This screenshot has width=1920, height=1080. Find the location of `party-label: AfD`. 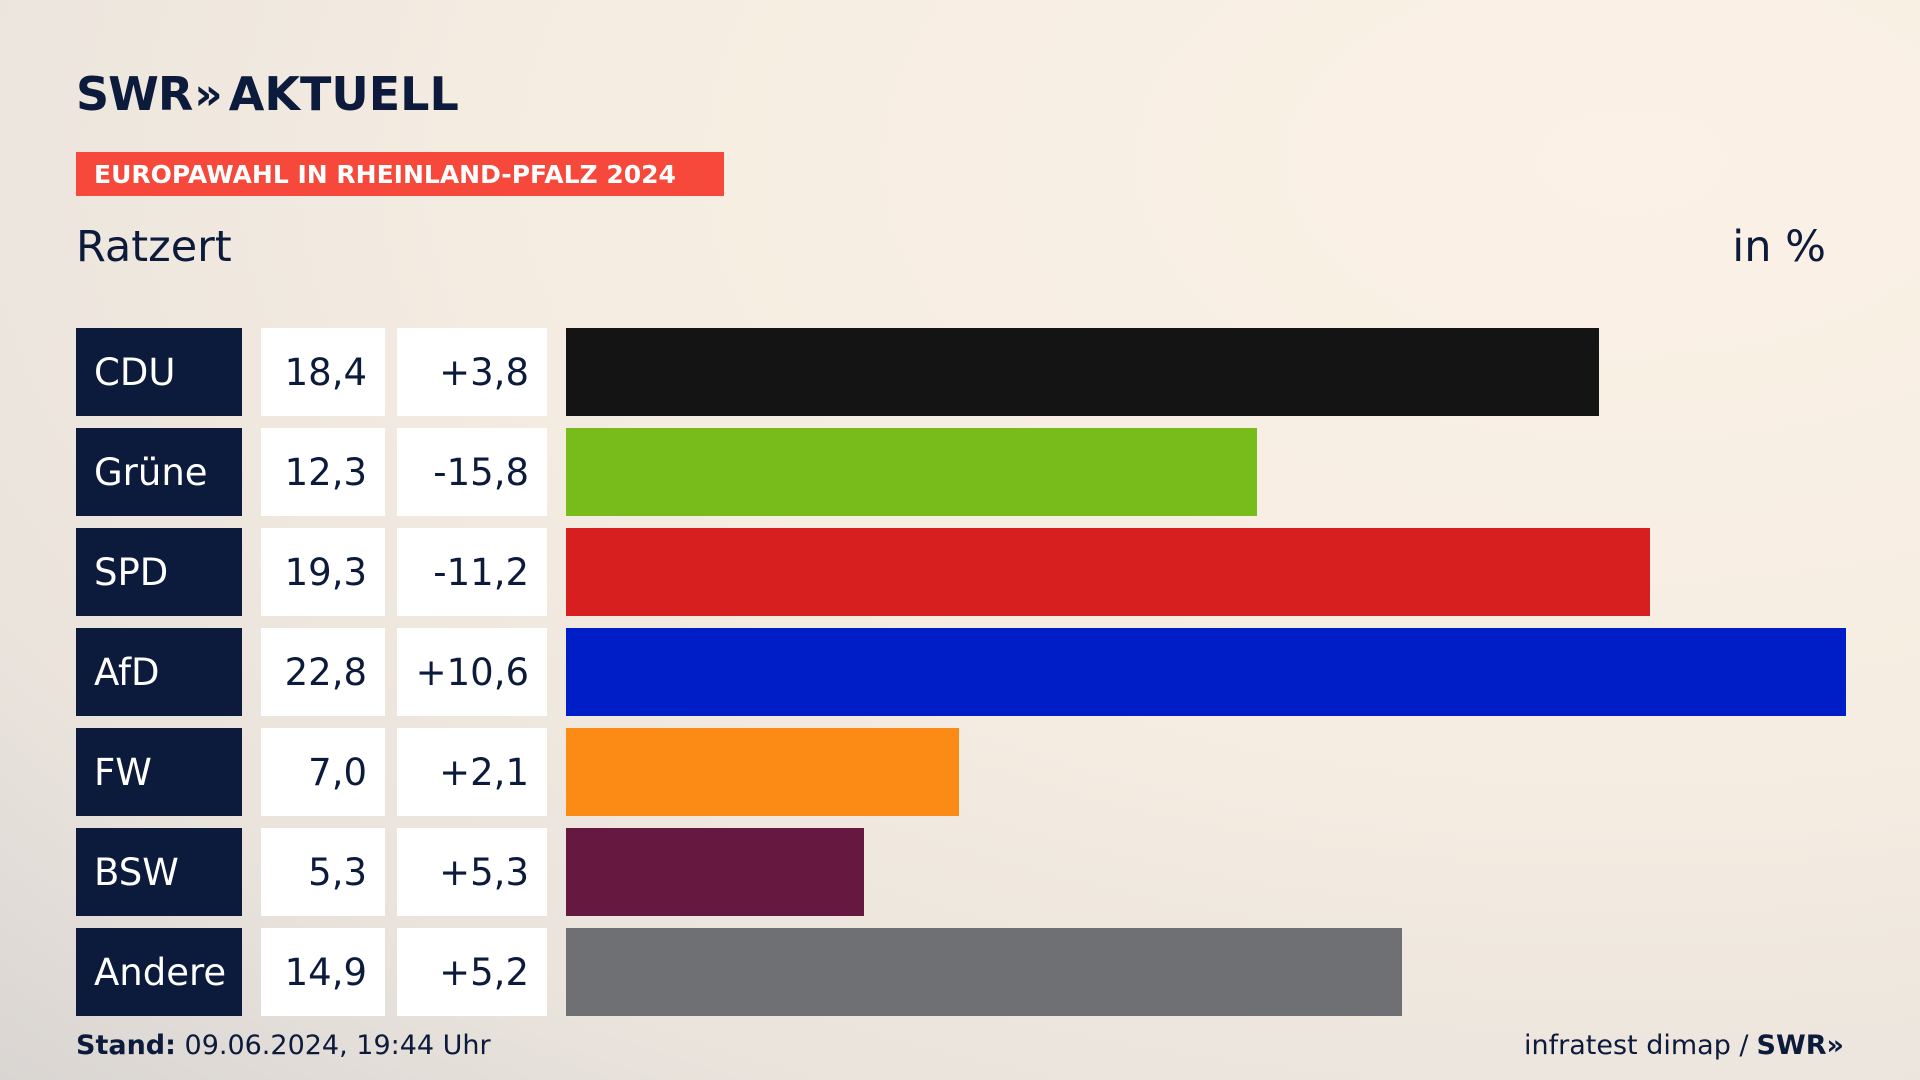

party-label: AfD is located at coordinates (159, 672).